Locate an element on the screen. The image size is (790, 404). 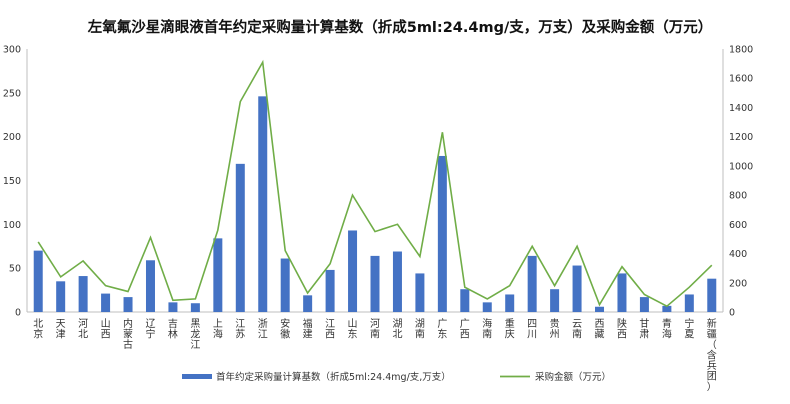
right-axis-tick-label: 1000 is located at coordinates (741, 166).